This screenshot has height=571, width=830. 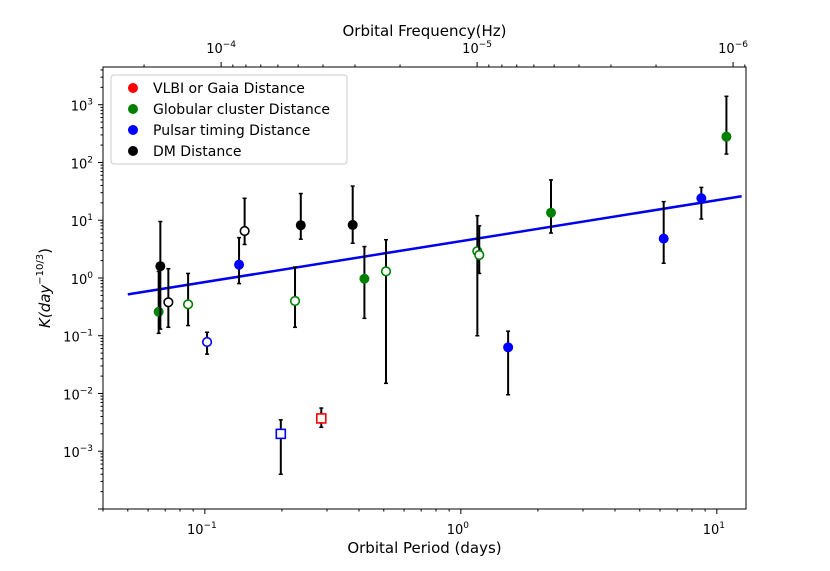 I want to click on y-tick-label: 10², so click(x=82, y=163).